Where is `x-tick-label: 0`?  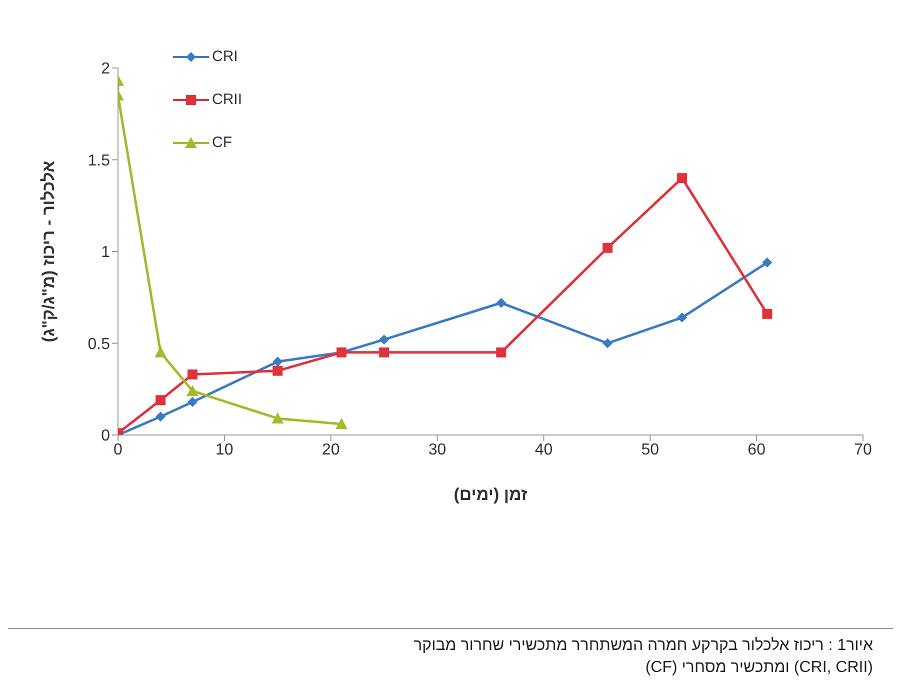 x-tick-label: 0 is located at coordinates (118, 449).